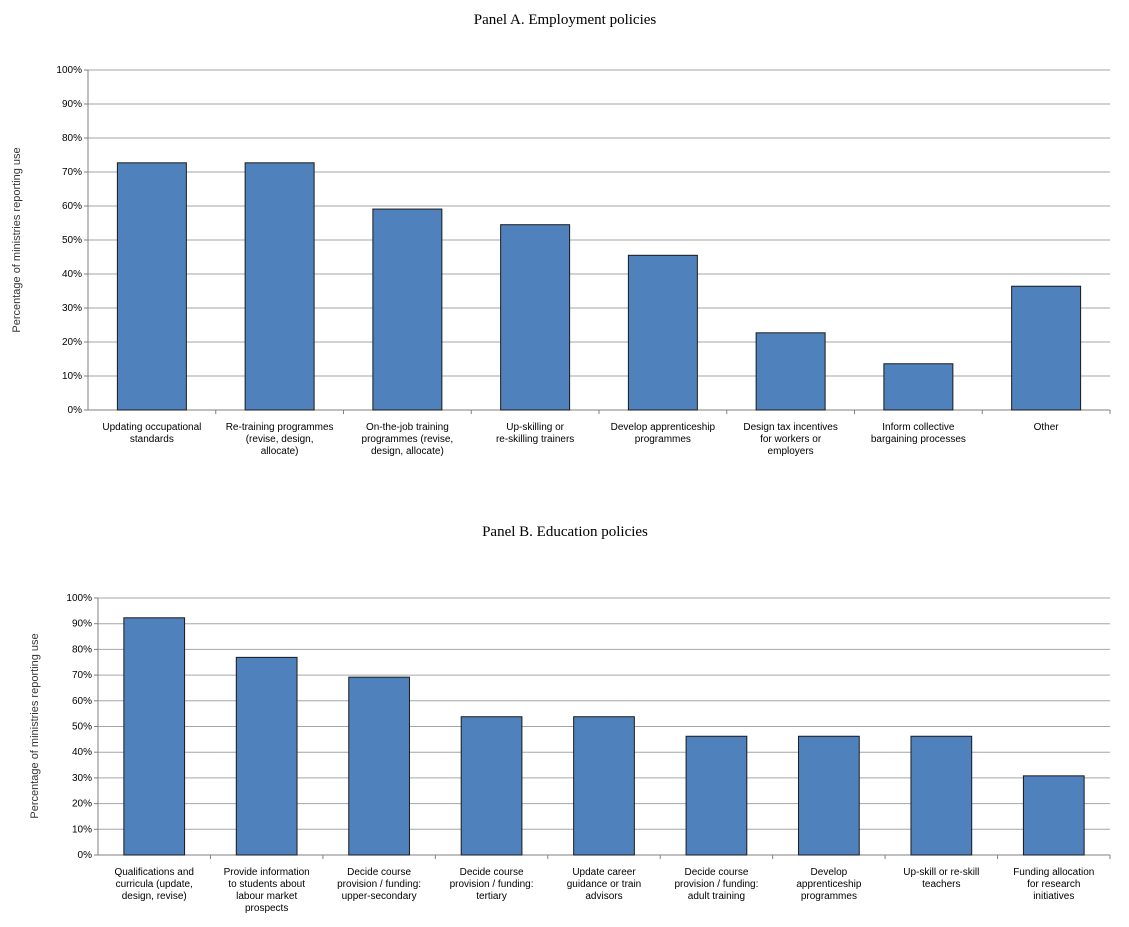  I want to click on chart-title: Panel B. Education policies, so click(565, 532).